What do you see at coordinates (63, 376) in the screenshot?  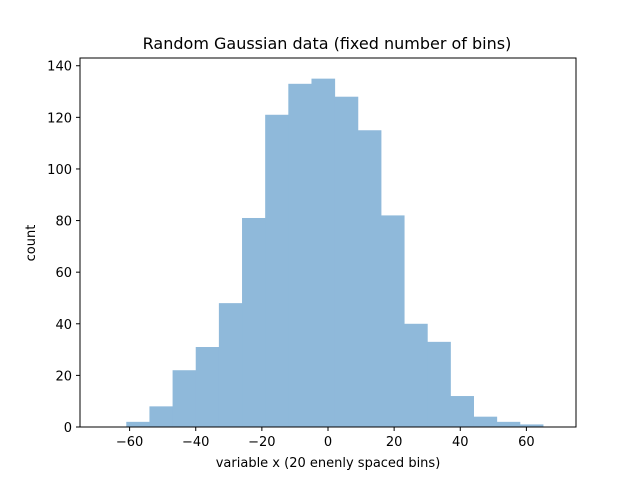 I see `y-tick-label: 20` at bounding box center [63, 376].